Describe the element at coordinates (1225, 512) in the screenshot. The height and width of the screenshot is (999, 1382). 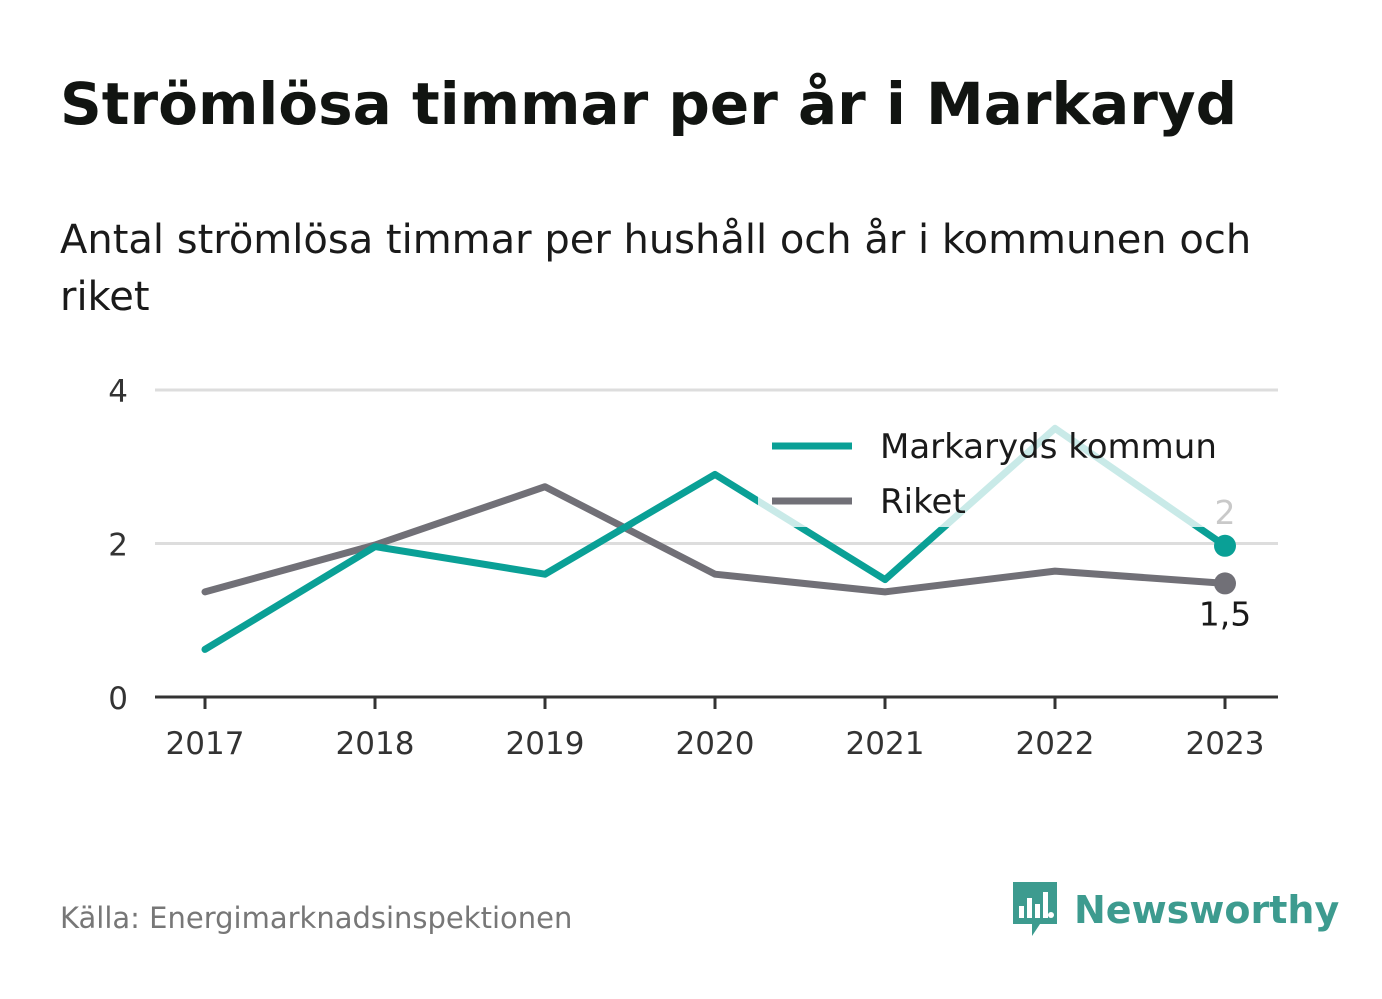
I see `end-value-label: 2` at that location.